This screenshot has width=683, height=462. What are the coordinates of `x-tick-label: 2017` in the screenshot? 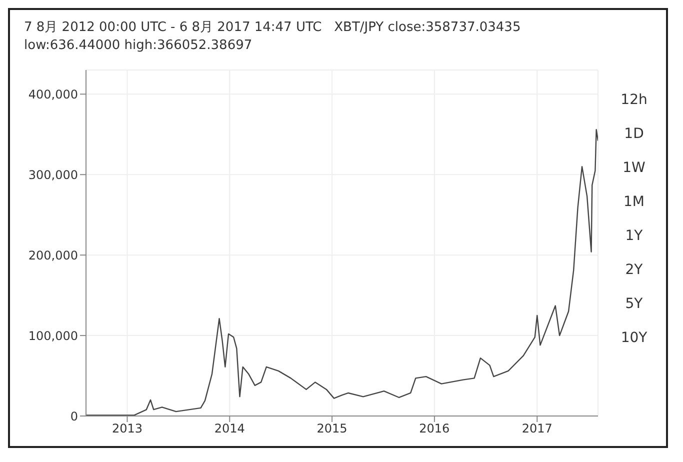 It's located at (537, 429).